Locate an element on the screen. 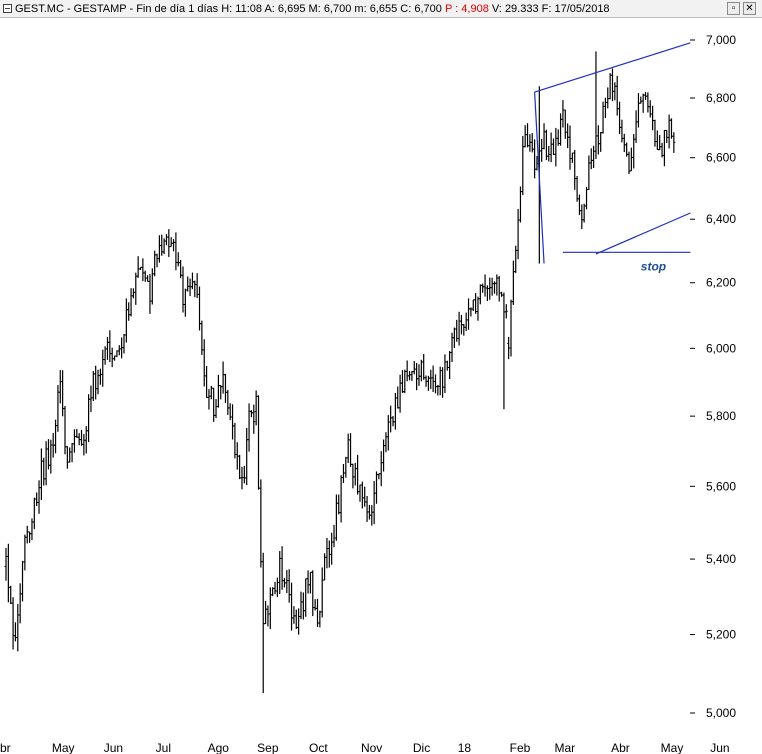 The image size is (762, 754). close-button: ✕ is located at coordinates (749, 8).